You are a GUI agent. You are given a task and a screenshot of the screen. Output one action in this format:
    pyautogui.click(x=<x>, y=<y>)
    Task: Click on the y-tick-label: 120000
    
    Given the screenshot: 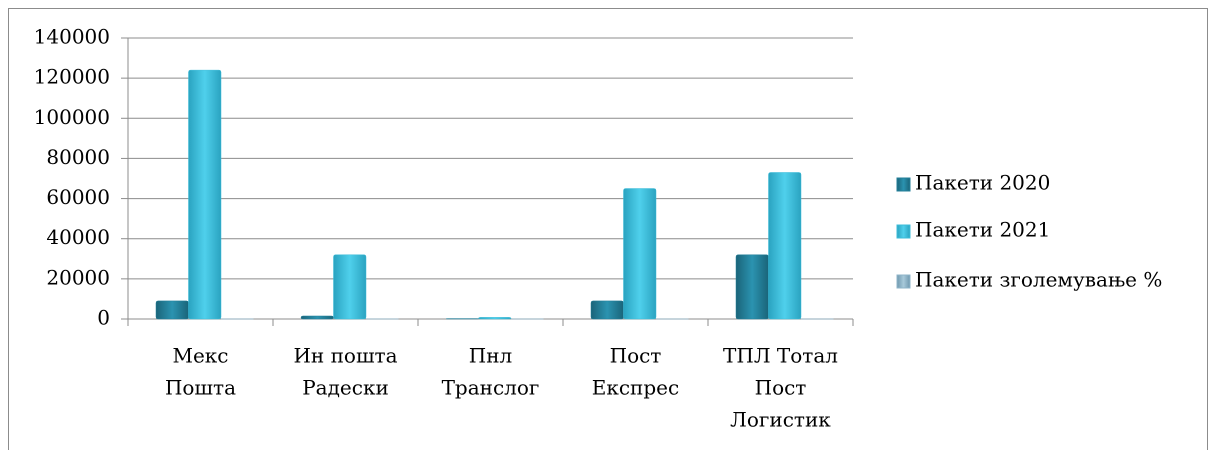 What is the action you would take?
    pyautogui.click(x=72, y=77)
    